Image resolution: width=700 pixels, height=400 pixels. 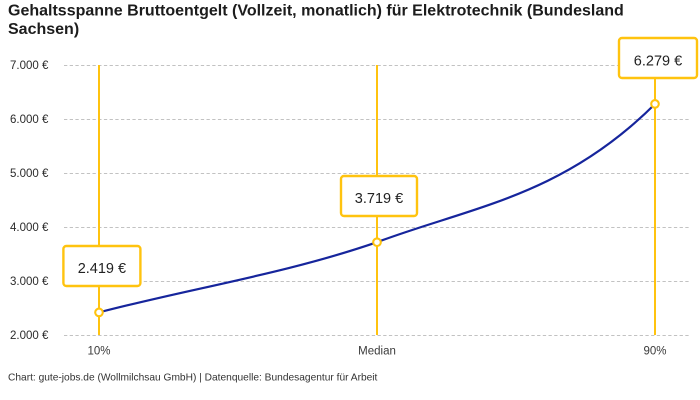 What do you see at coordinates (29, 228) in the screenshot?
I see `svg-text: 4.000 €` at bounding box center [29, 228].